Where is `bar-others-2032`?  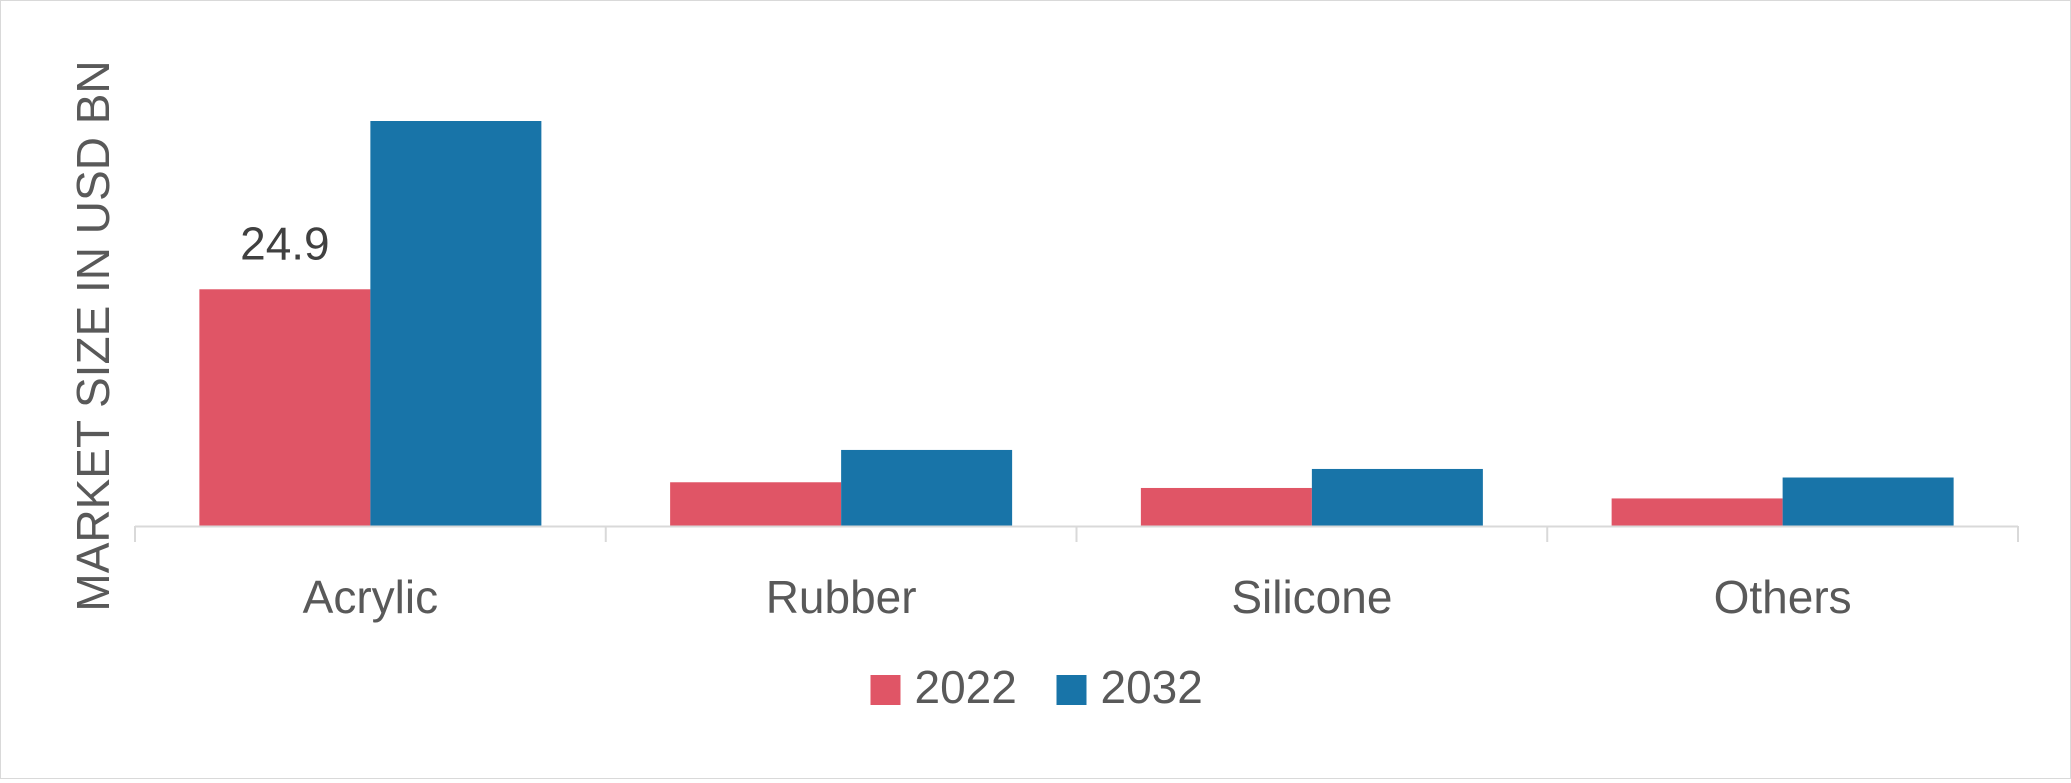
bar-others-2032 is located at coordinates (1868, 501).